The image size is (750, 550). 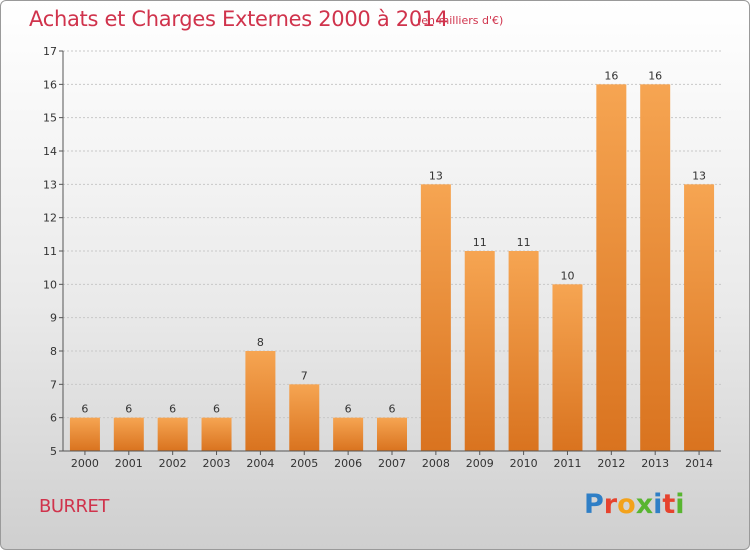 I want to click on x-tick-label: 2007, so click(x=392, y=463).